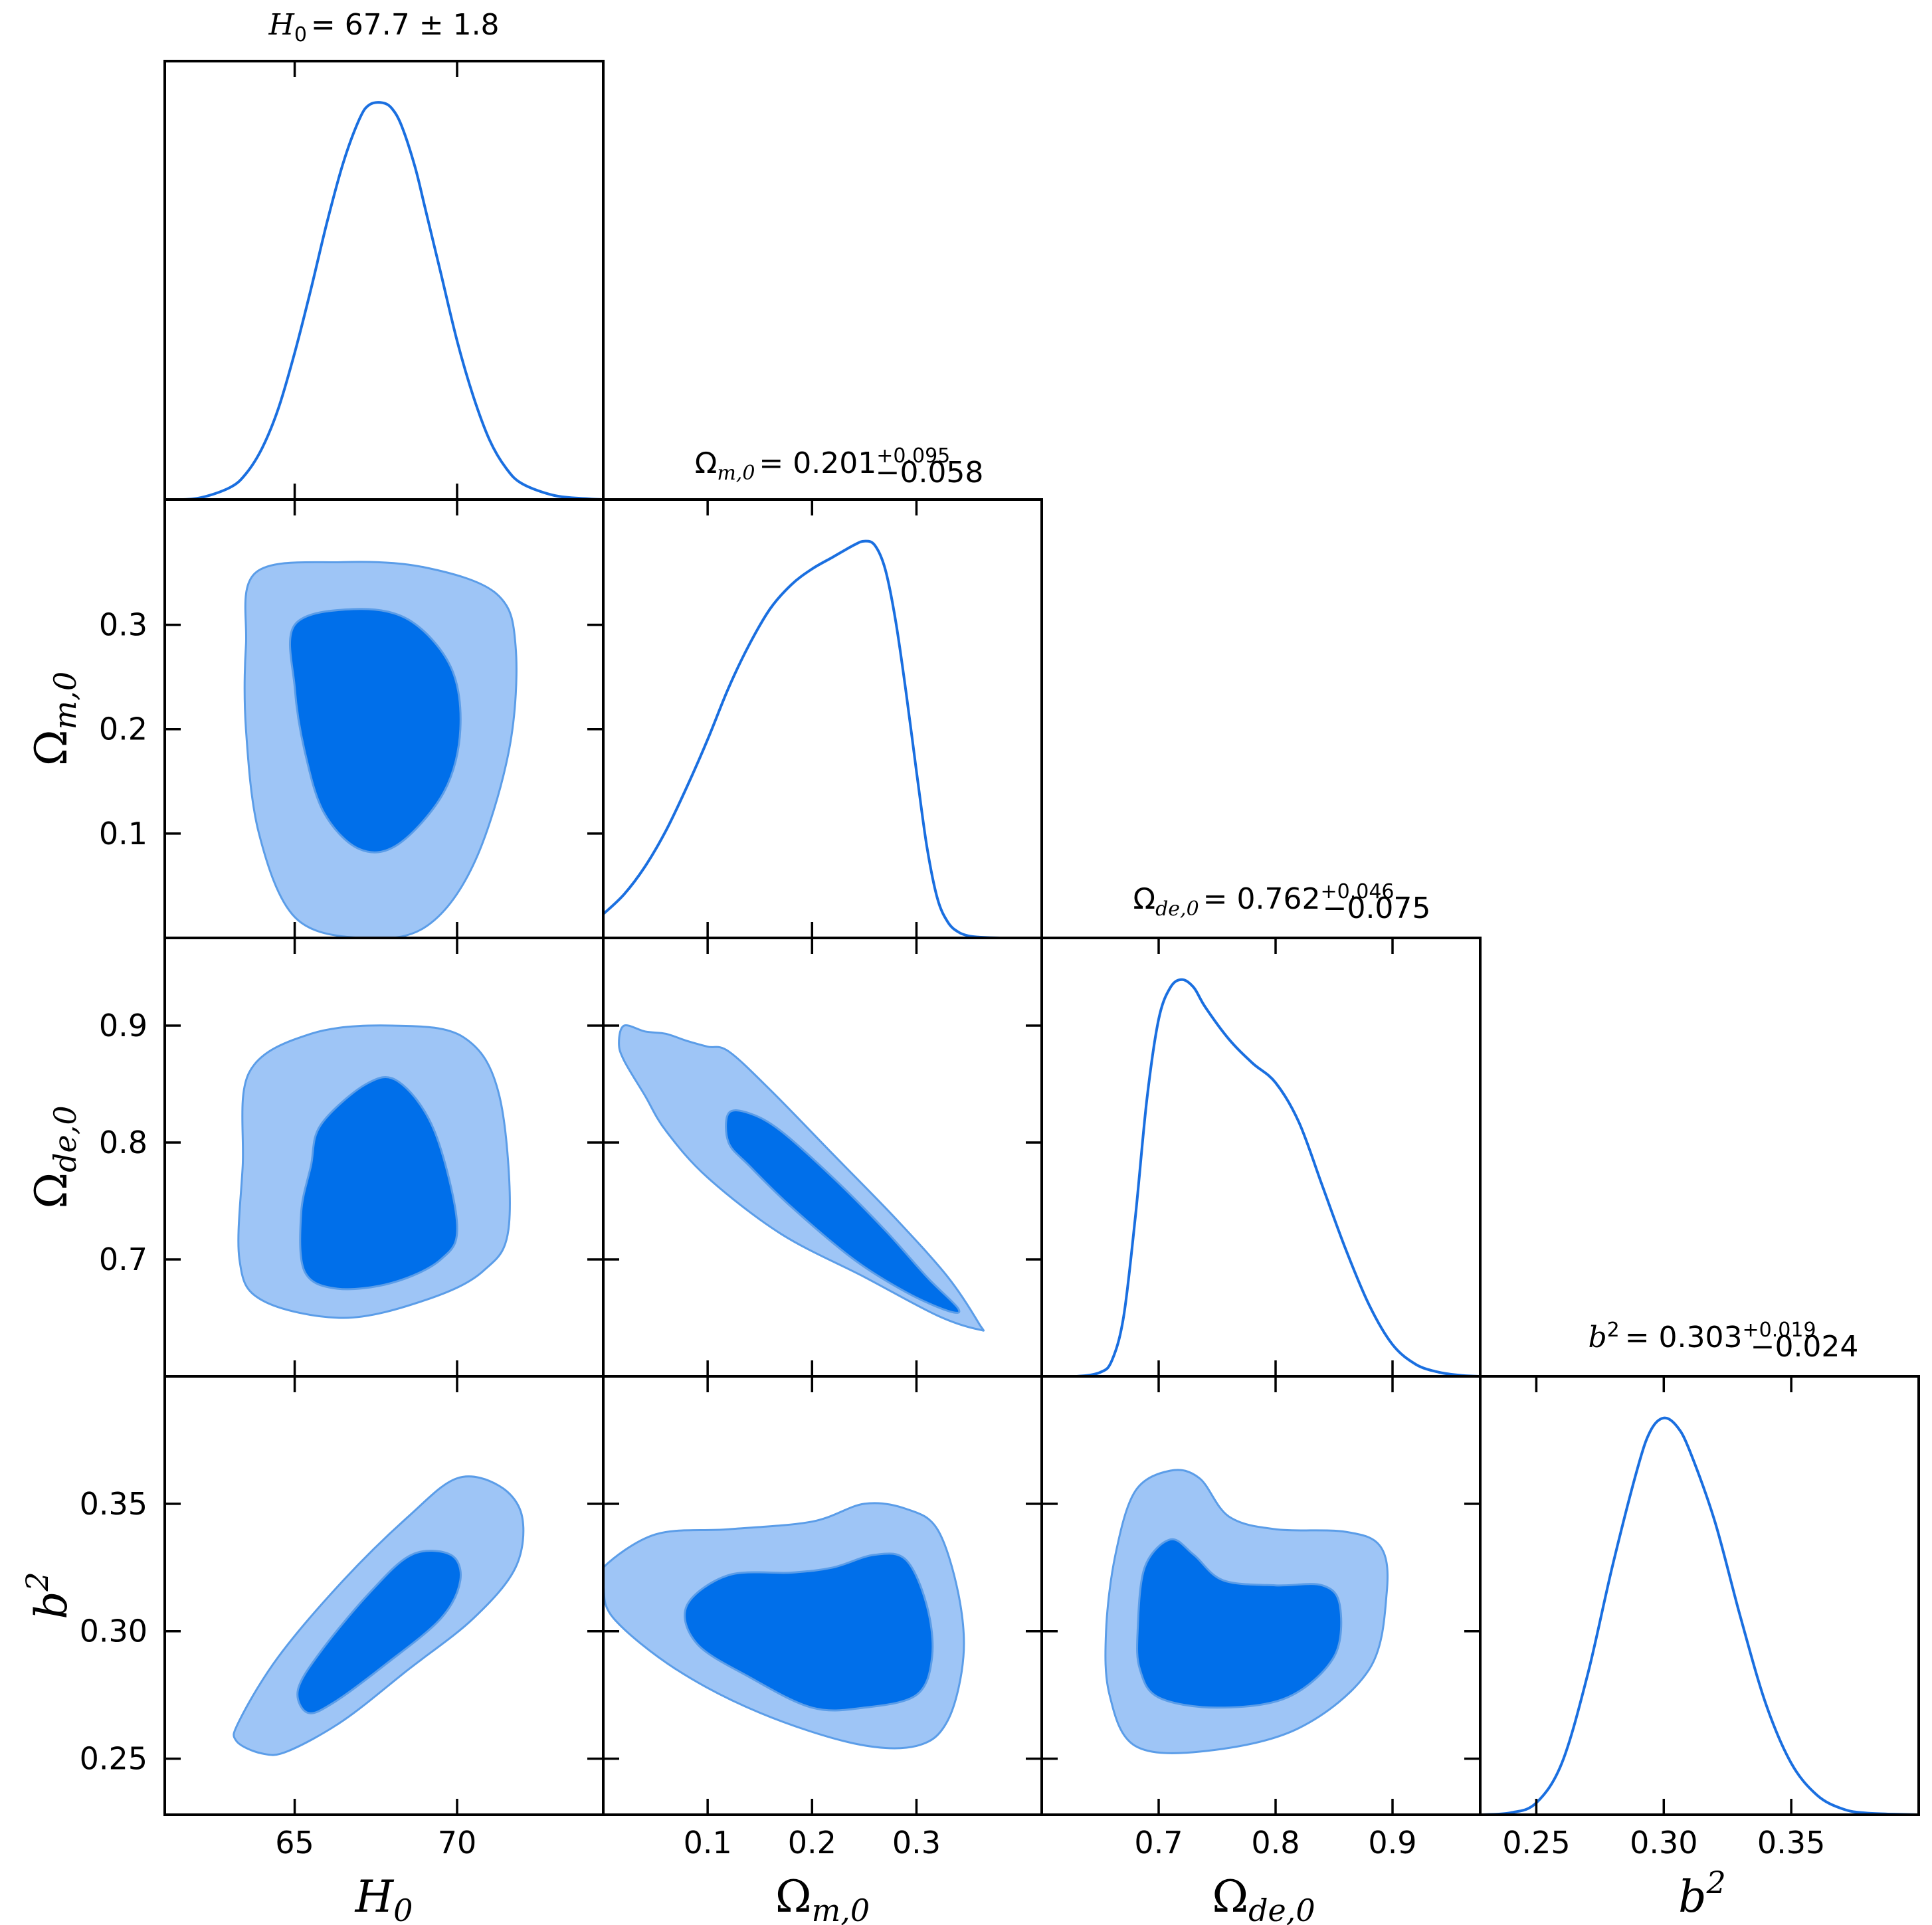 The width and height of the screenshot is (1932, 1925). Describe the element at coordinates (706, 463) in the screenshot. I see `title-om0-symbol: Ω` at that location.